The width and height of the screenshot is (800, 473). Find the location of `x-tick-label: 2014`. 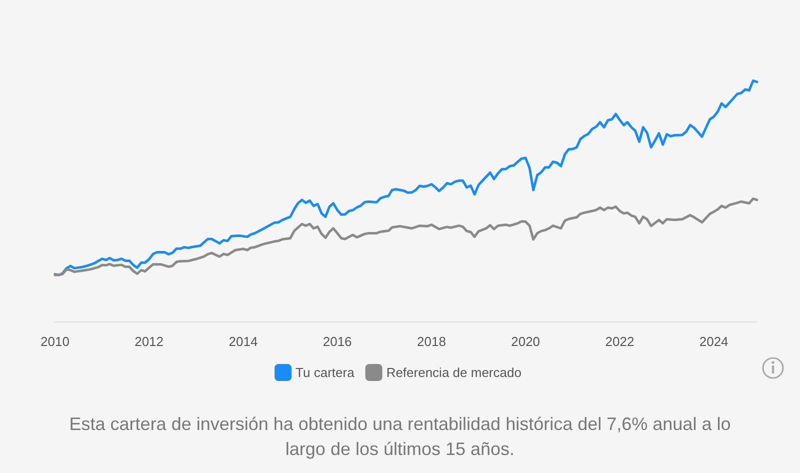

x-tick-label: 2014 is located at coordinates (243, 341).